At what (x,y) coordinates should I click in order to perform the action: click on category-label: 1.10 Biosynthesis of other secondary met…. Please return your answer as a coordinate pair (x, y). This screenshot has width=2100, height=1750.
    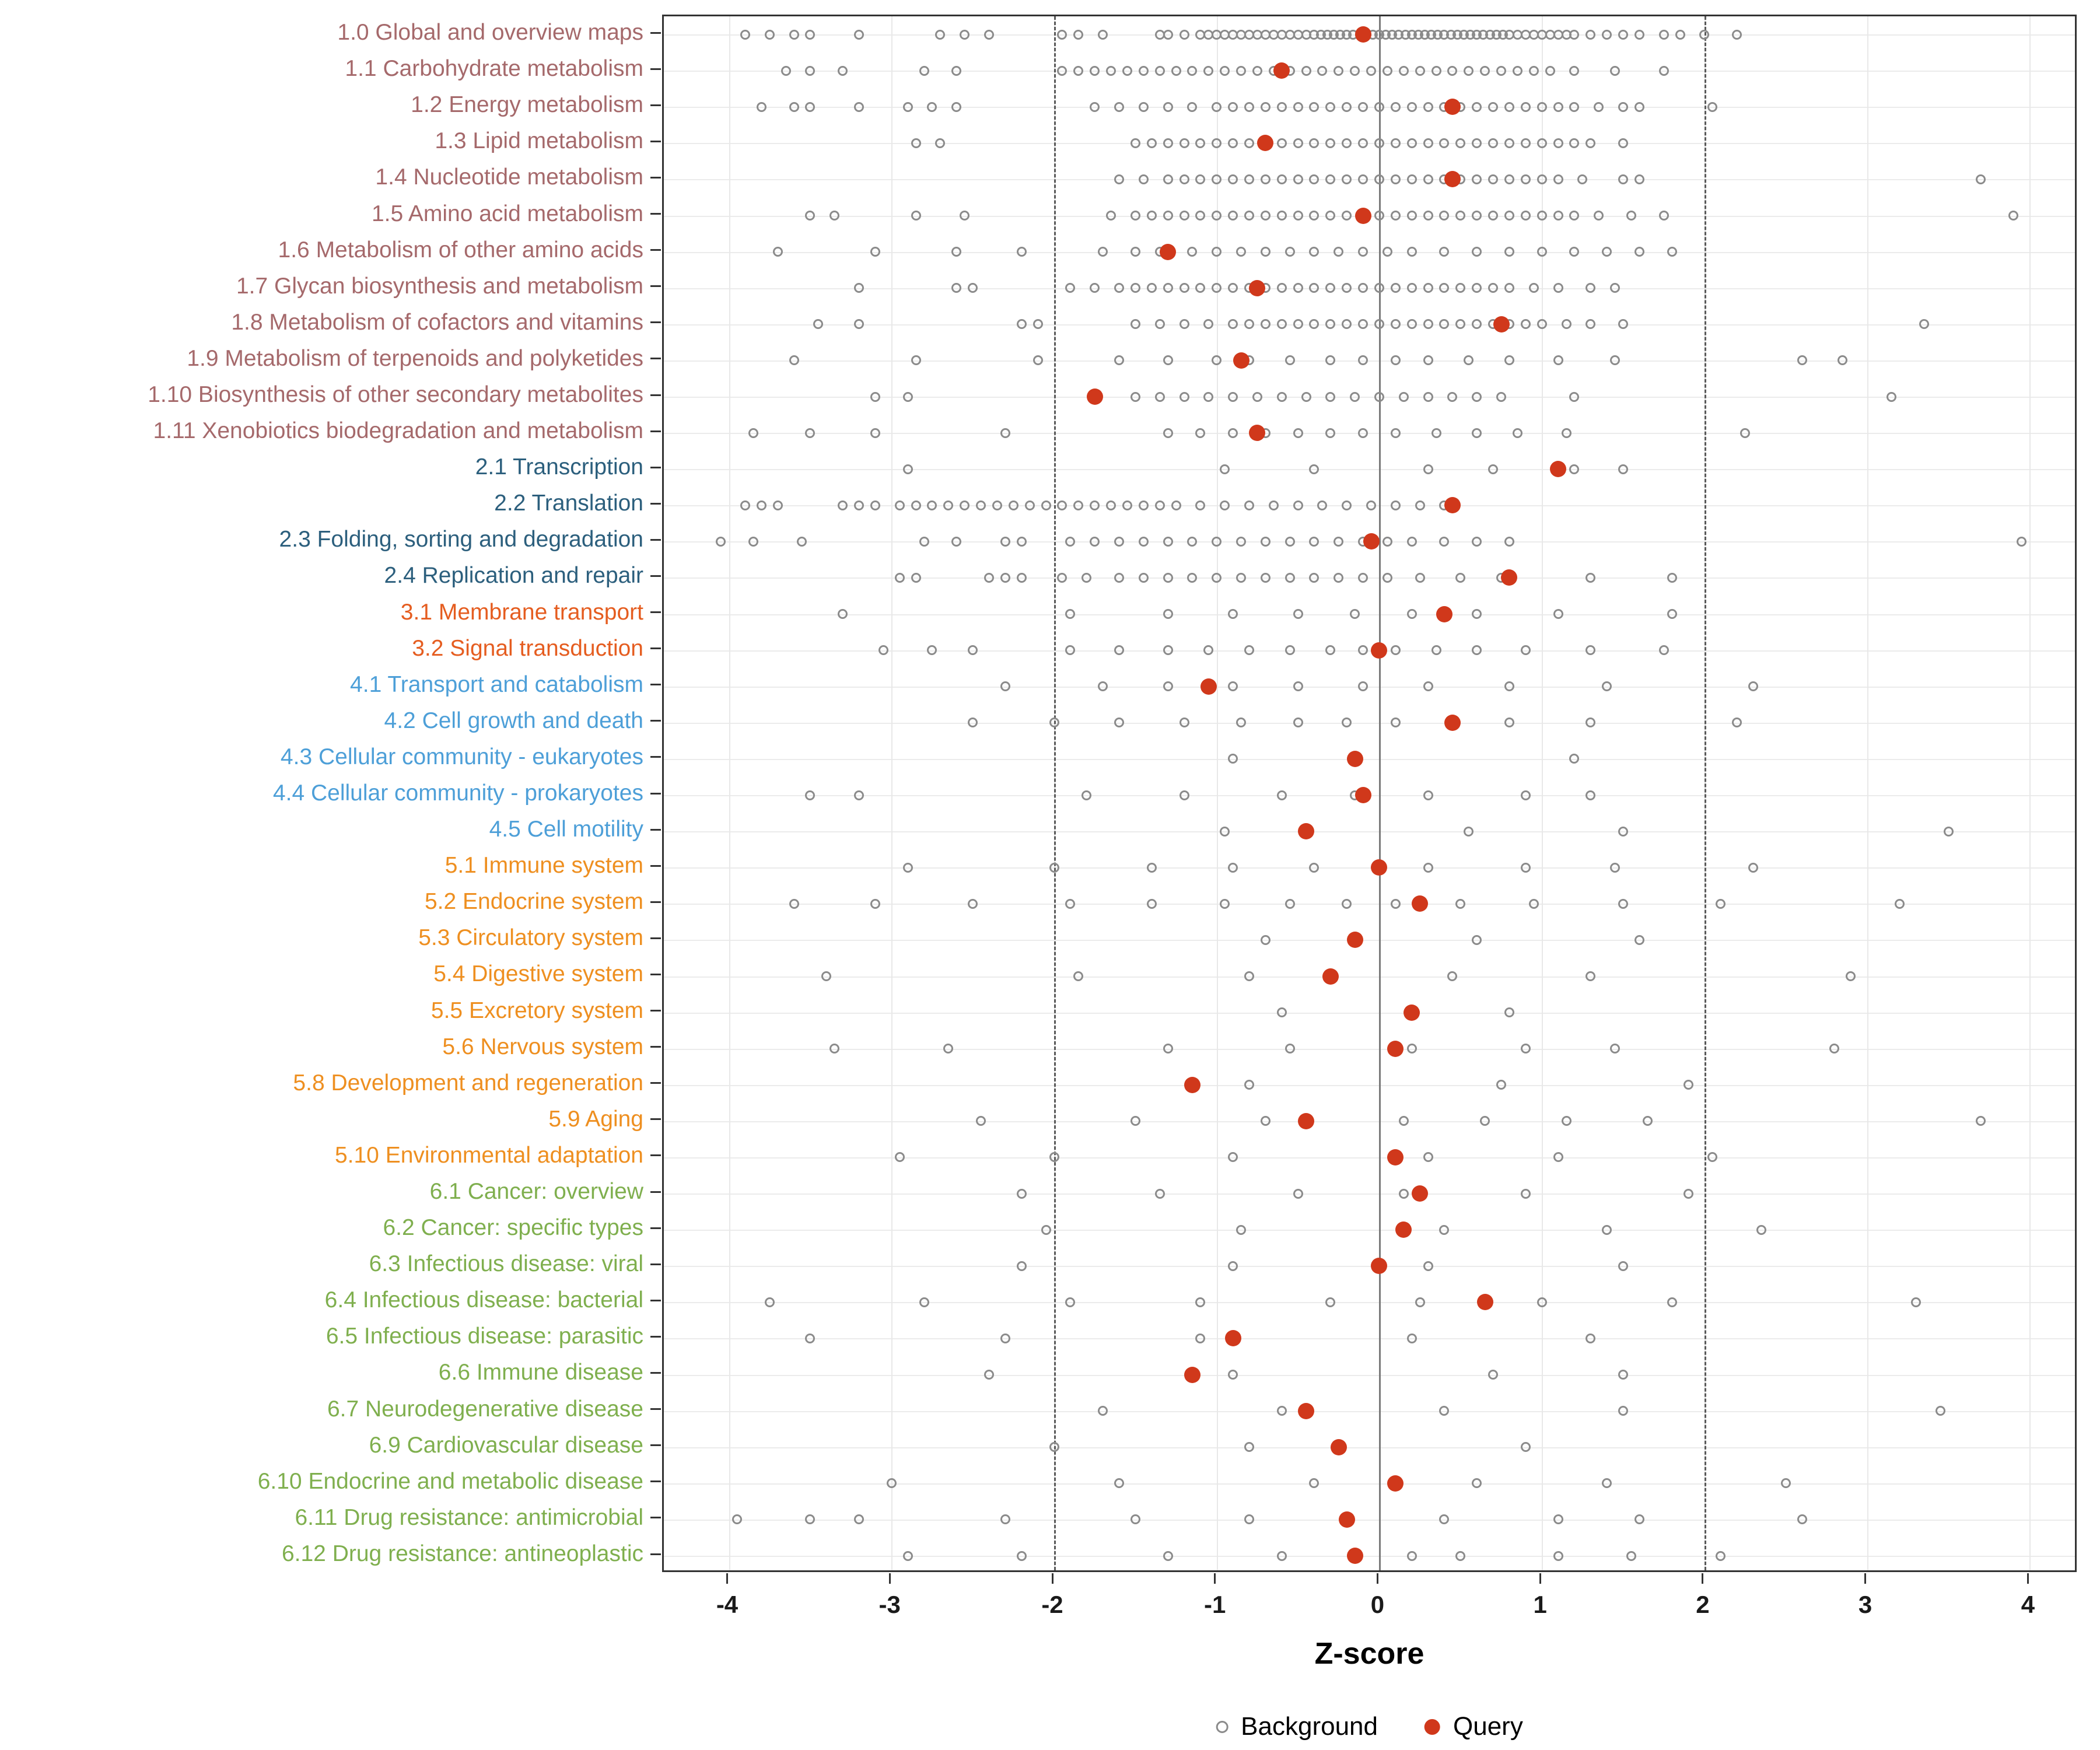
    Looking at the image, I should click on (395, 394).